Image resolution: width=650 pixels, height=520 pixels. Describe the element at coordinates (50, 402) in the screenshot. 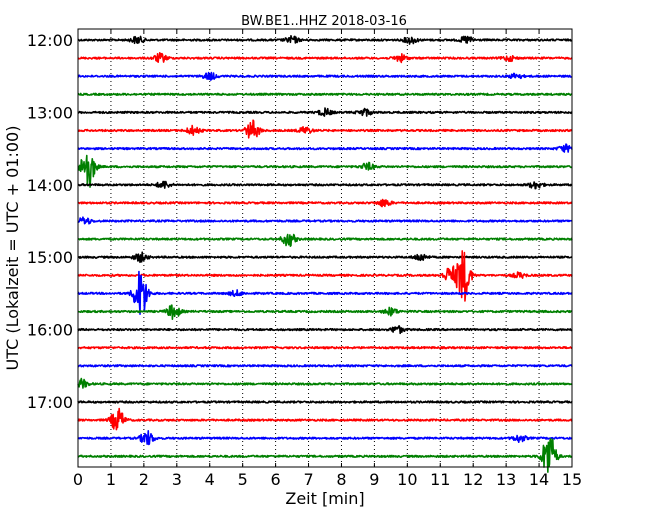

I see `y-tick-label: 17:00` at that location.